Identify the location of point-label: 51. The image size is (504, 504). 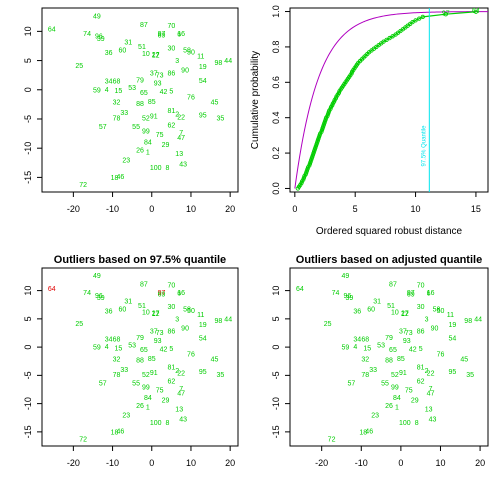
(142, 306).